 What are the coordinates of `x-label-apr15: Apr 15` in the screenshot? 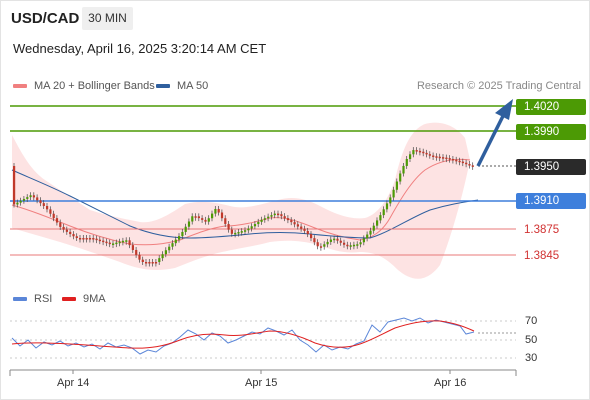 It's located at (261, 383).